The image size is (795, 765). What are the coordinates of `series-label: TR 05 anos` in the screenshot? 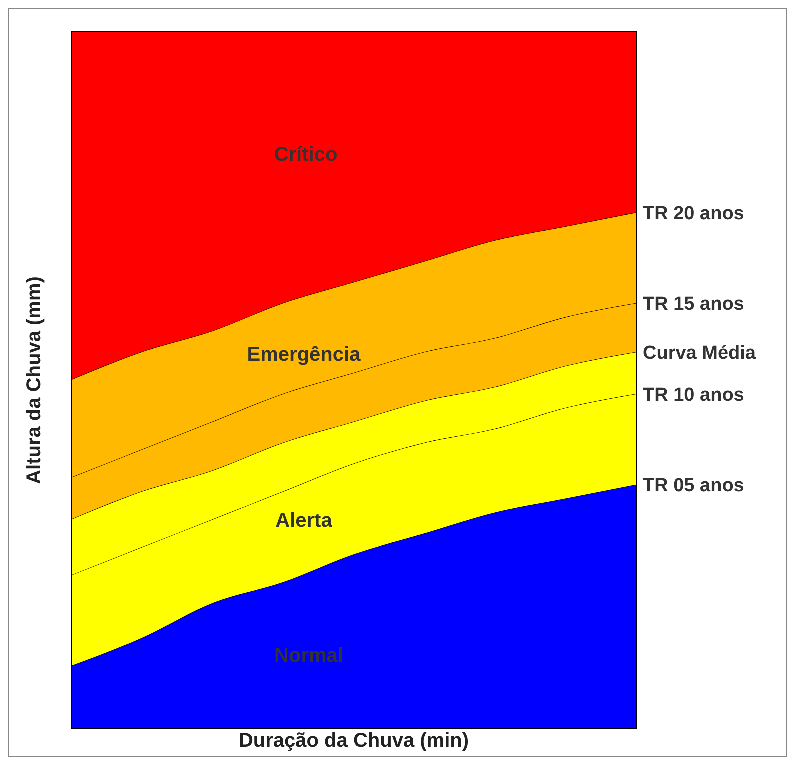 It's located at (693, 486).